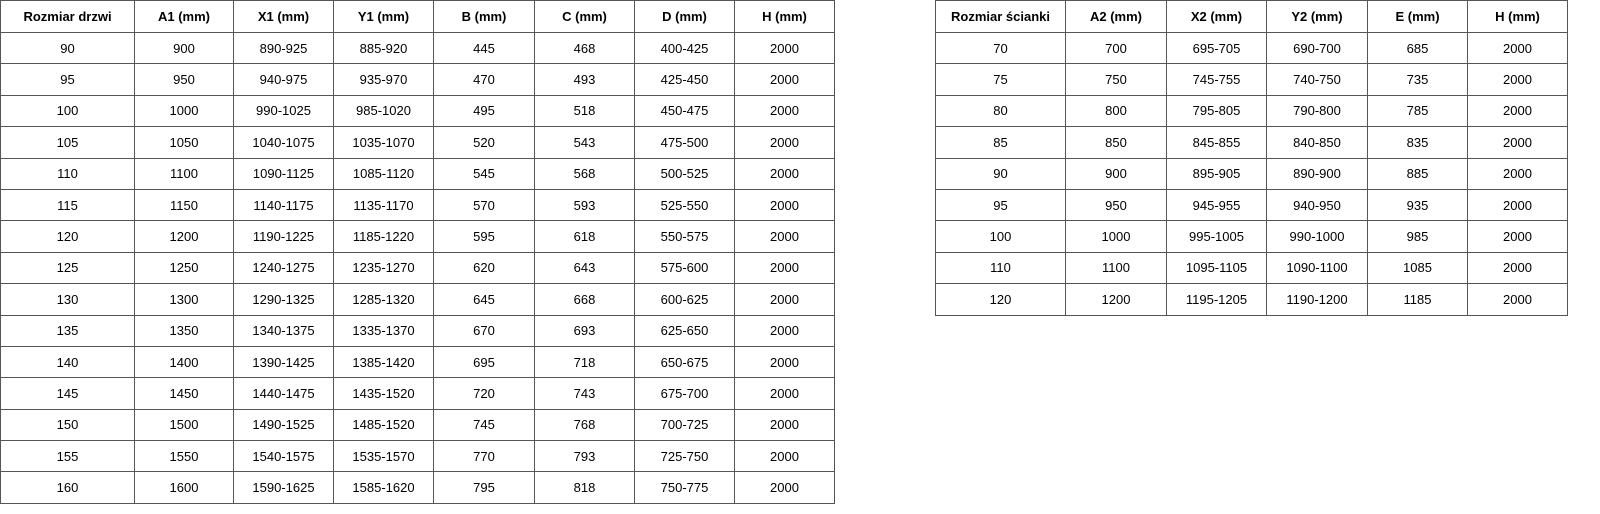  I want to click on table-cell: 70, so click(1000, 48).